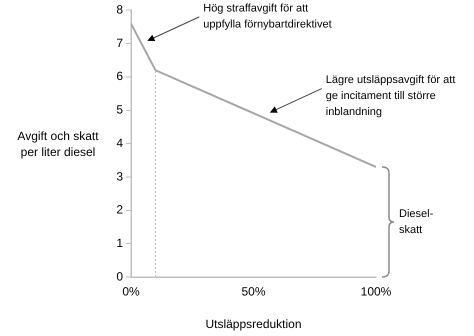  What do you see at coordinates (120, 43) in the screenshot?
I see `y-tick-label: 7` at bounding box center [120, 43].